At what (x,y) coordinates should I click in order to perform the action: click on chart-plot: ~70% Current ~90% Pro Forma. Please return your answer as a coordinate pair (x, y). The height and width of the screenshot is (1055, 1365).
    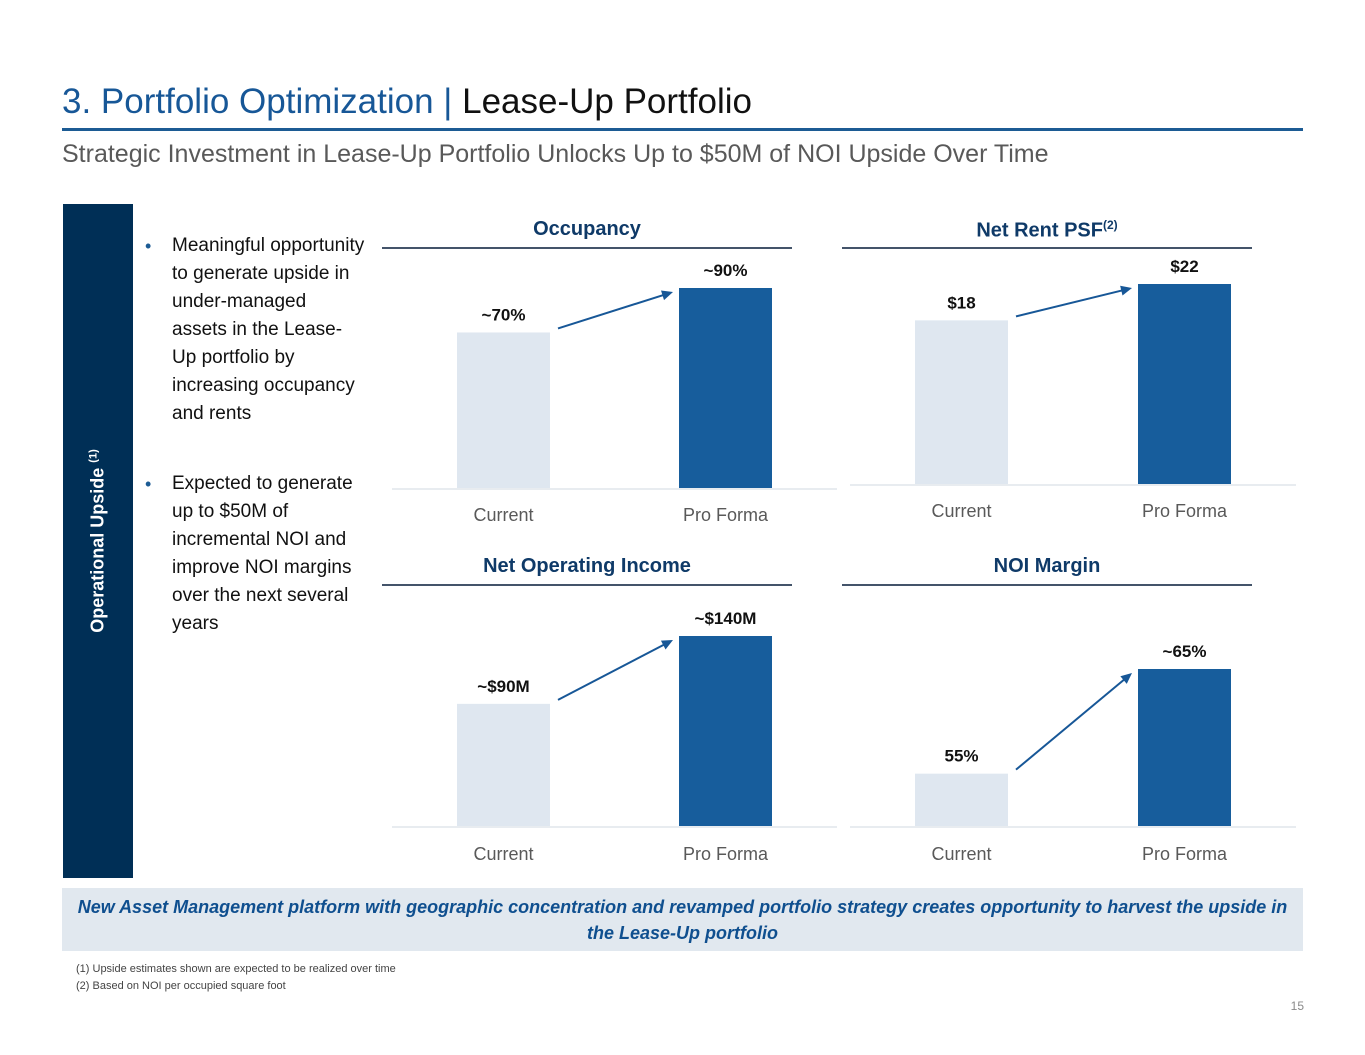
    Looking at the image, I should click on (614, 393).